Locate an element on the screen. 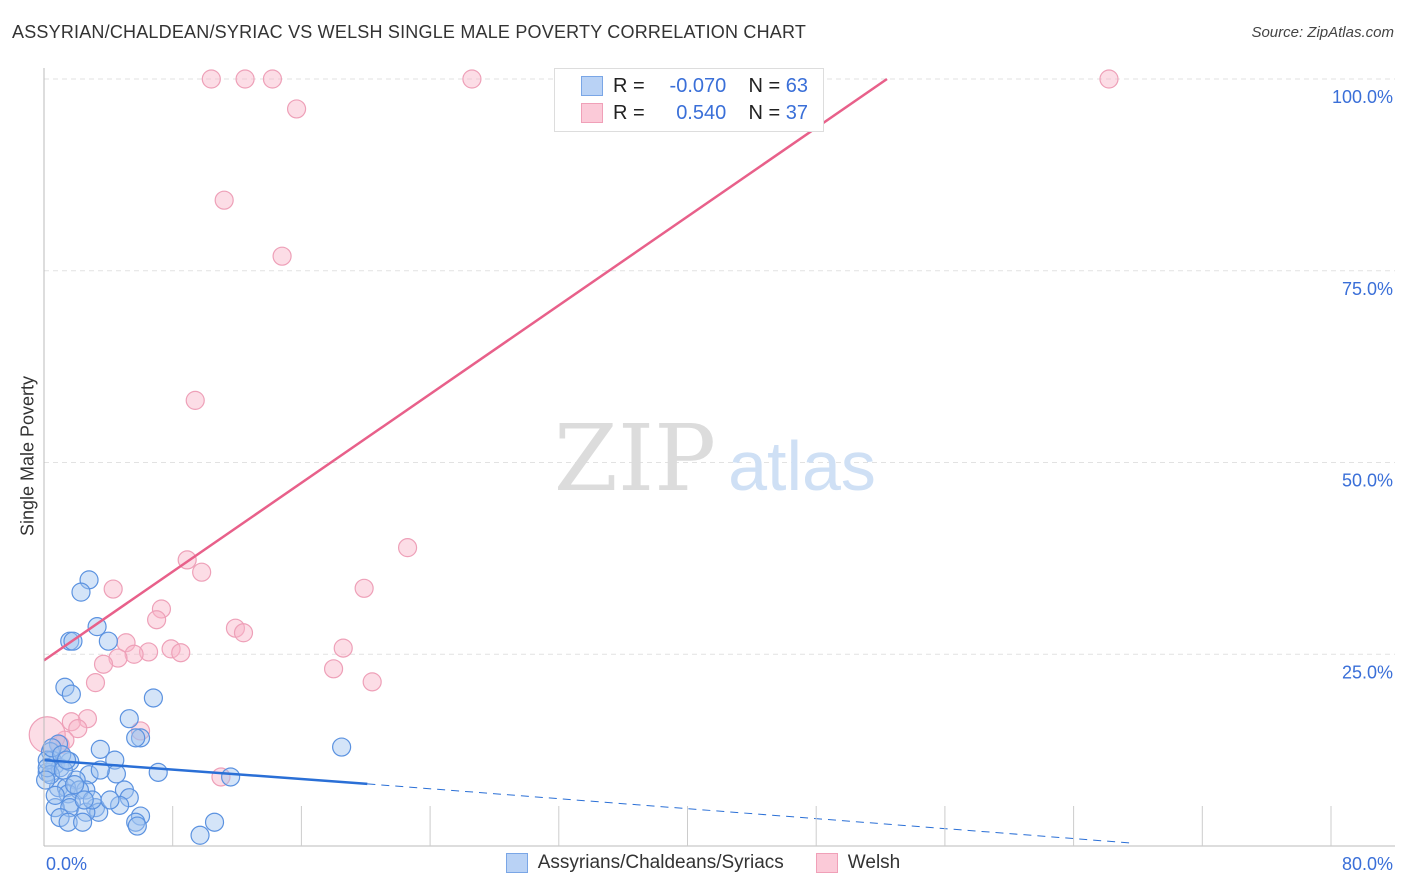  bottom-legend: Assyrians/Chaldeans/Syriacs Welsh is located at coordinates (703, 863).